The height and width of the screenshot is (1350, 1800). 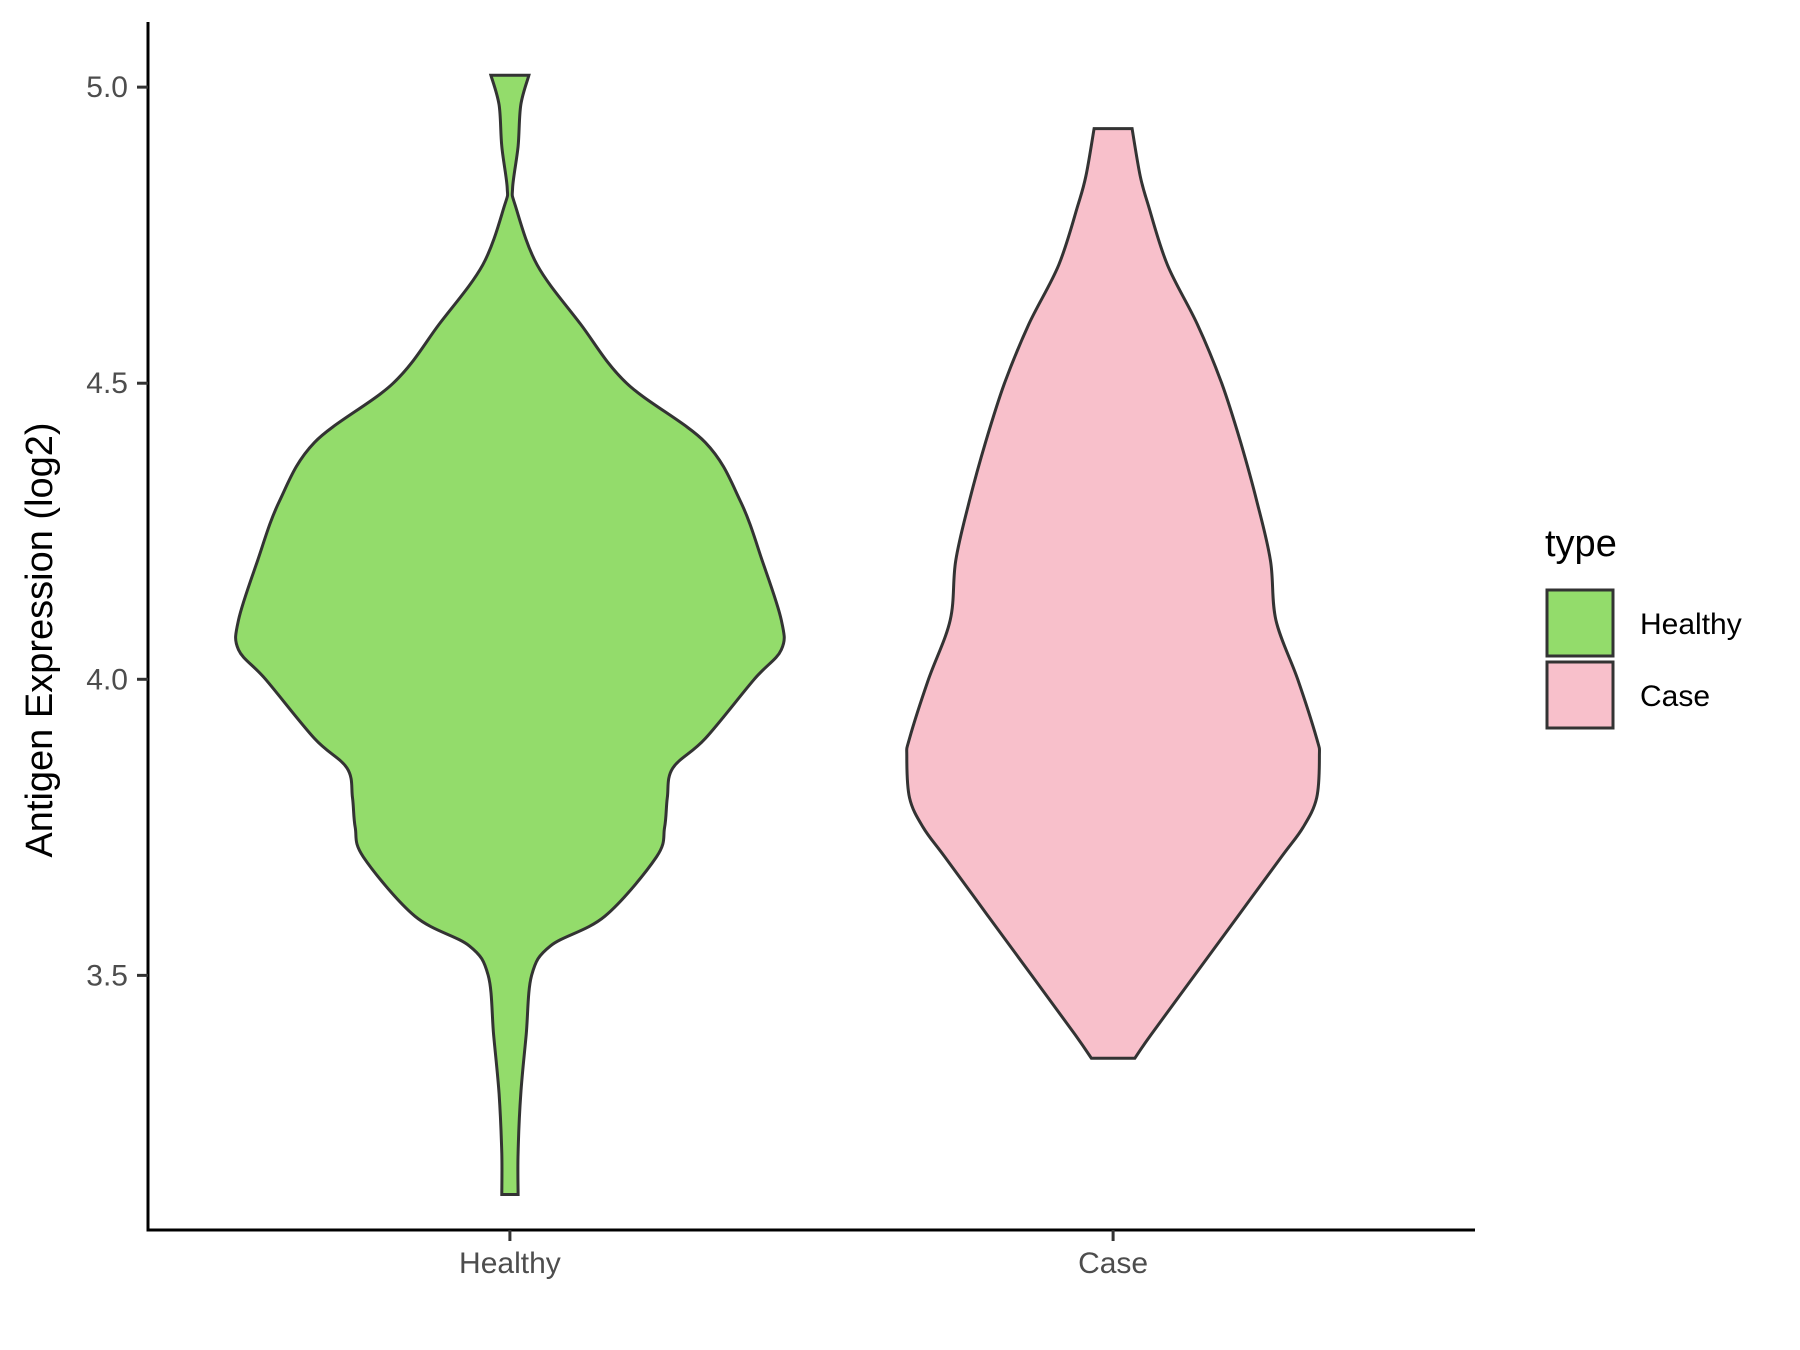 I want to click on x-tick-label: Healthy, so click(x=510, y=1263).